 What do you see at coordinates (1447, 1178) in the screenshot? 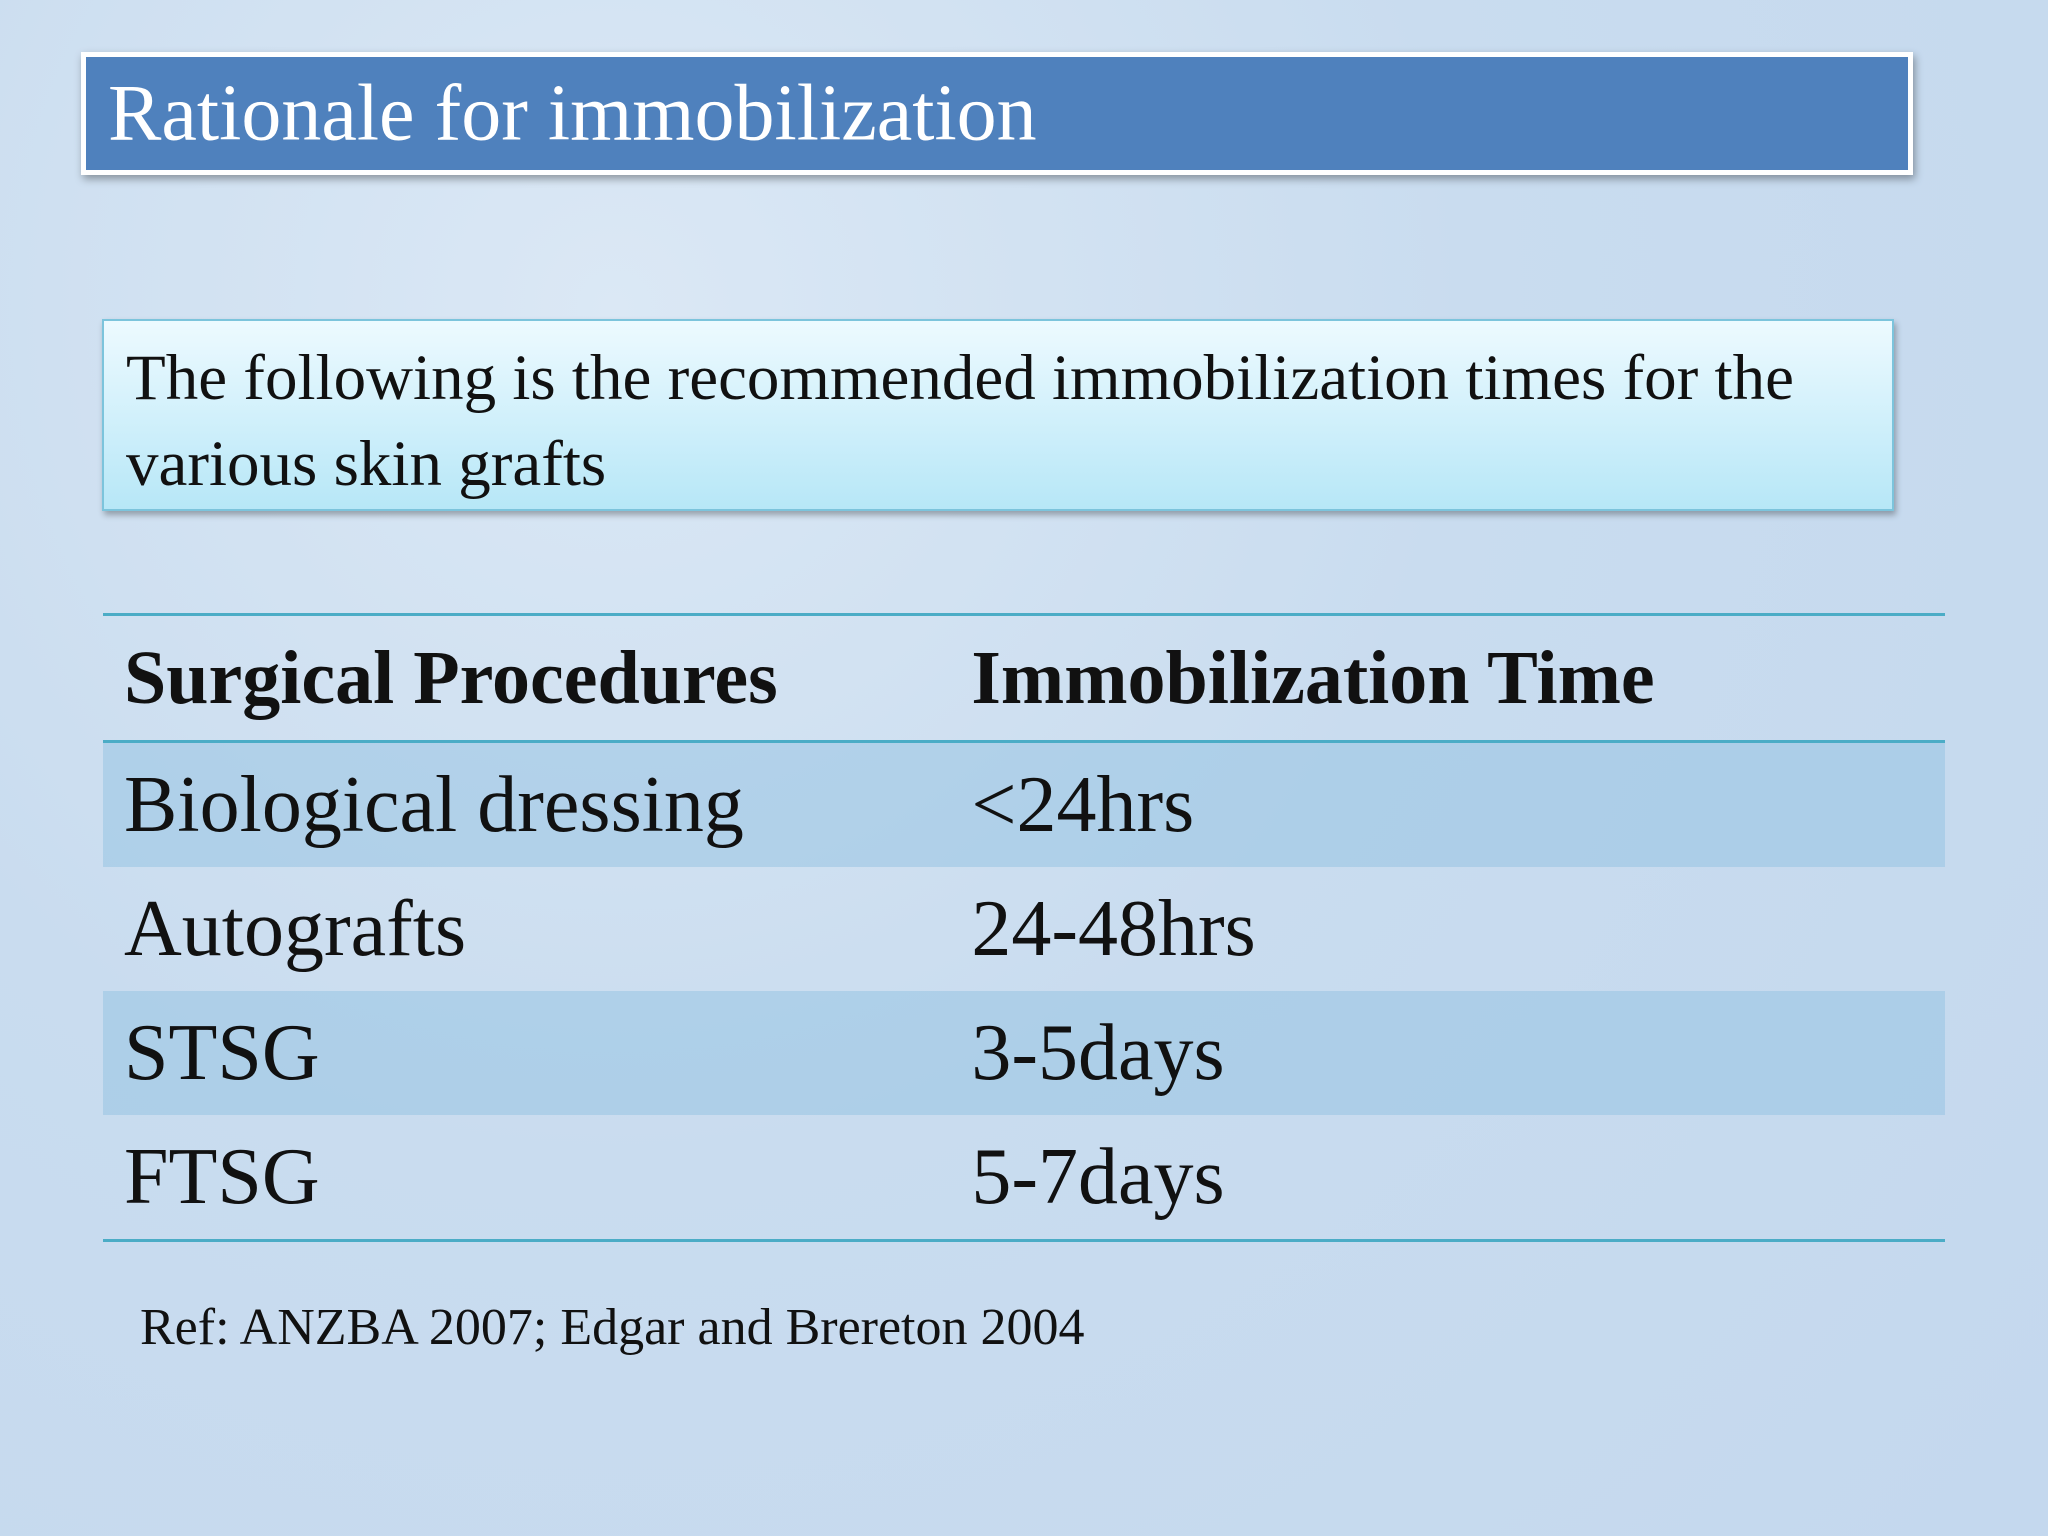
I see `table-cell: 5-7days` at bounding box center [1447, 1178].